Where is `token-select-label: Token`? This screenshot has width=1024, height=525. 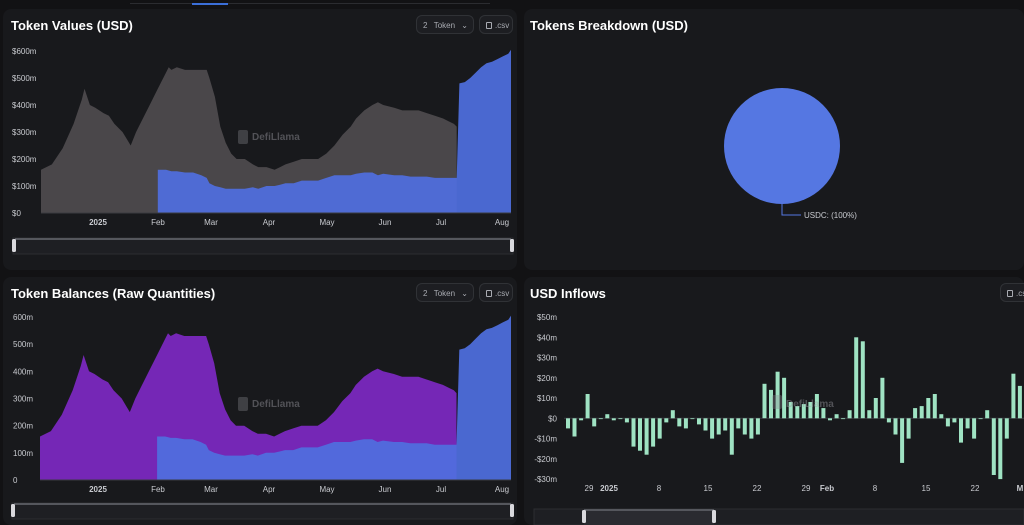 token-select-label: Token is located at coordinates (444, 25).